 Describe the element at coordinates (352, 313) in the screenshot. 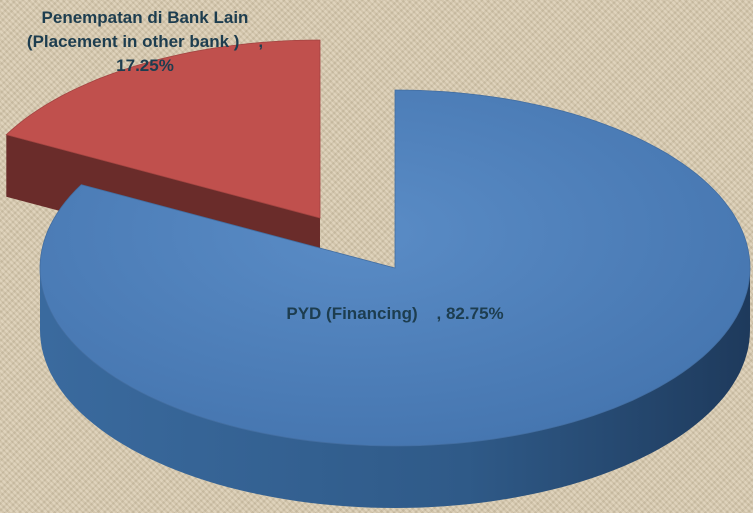

I see `category-label: PYD (Financing)` at that location.